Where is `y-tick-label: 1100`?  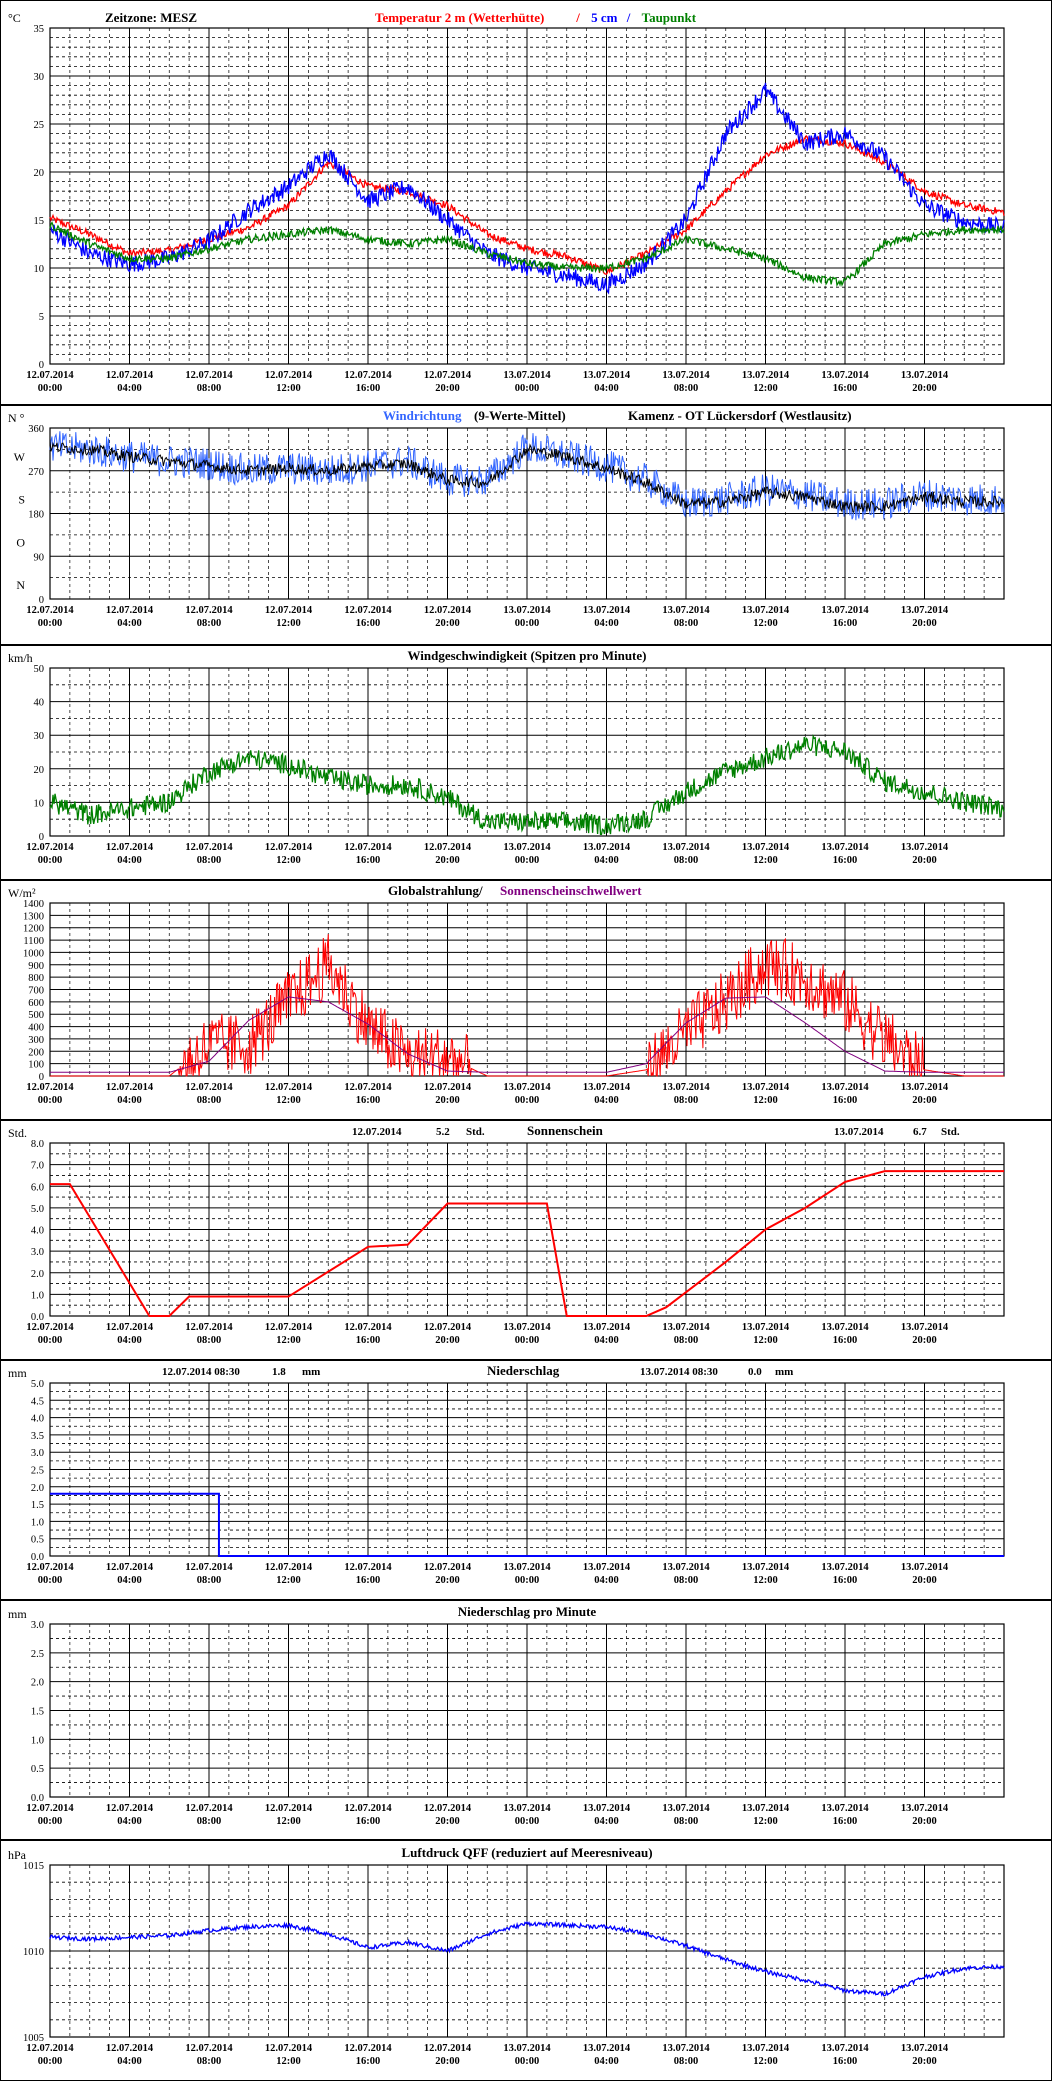 y-tick-label: 1100 is located at coordinates (33, 941).